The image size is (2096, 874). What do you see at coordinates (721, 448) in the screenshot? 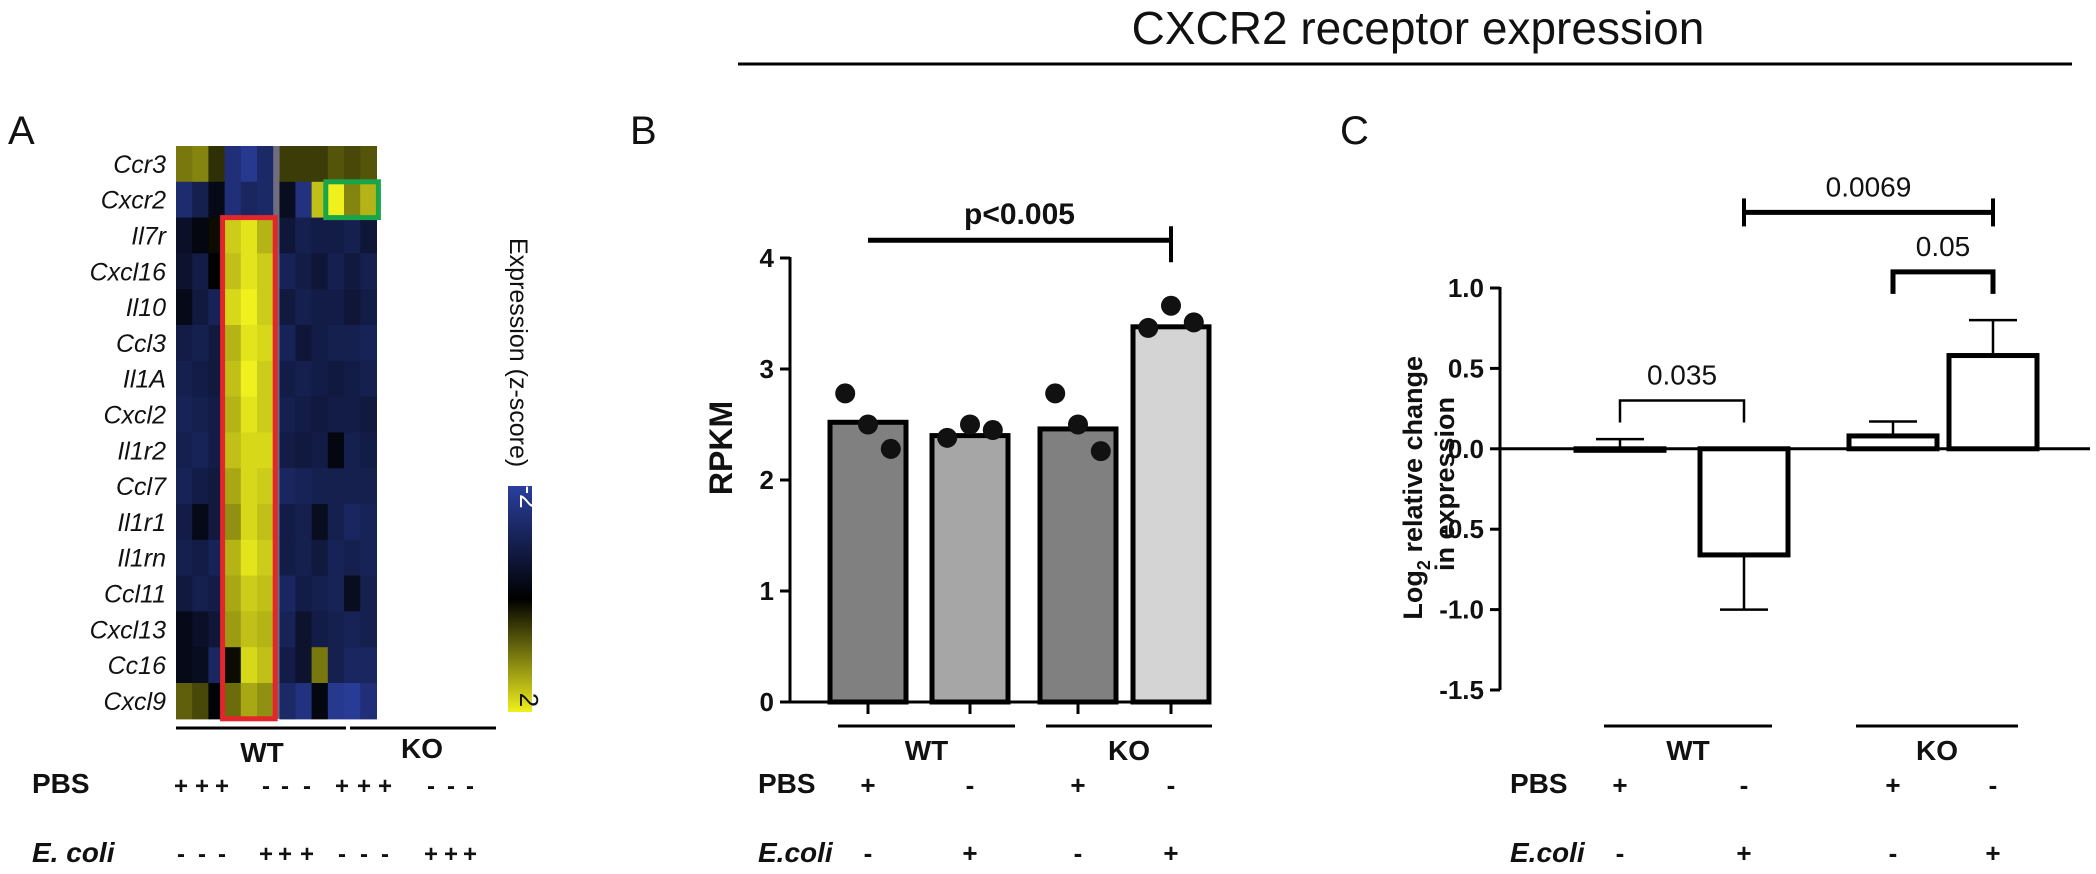
I see `panel-b-ylabel: RPKM` at bounding box center [721, 448].